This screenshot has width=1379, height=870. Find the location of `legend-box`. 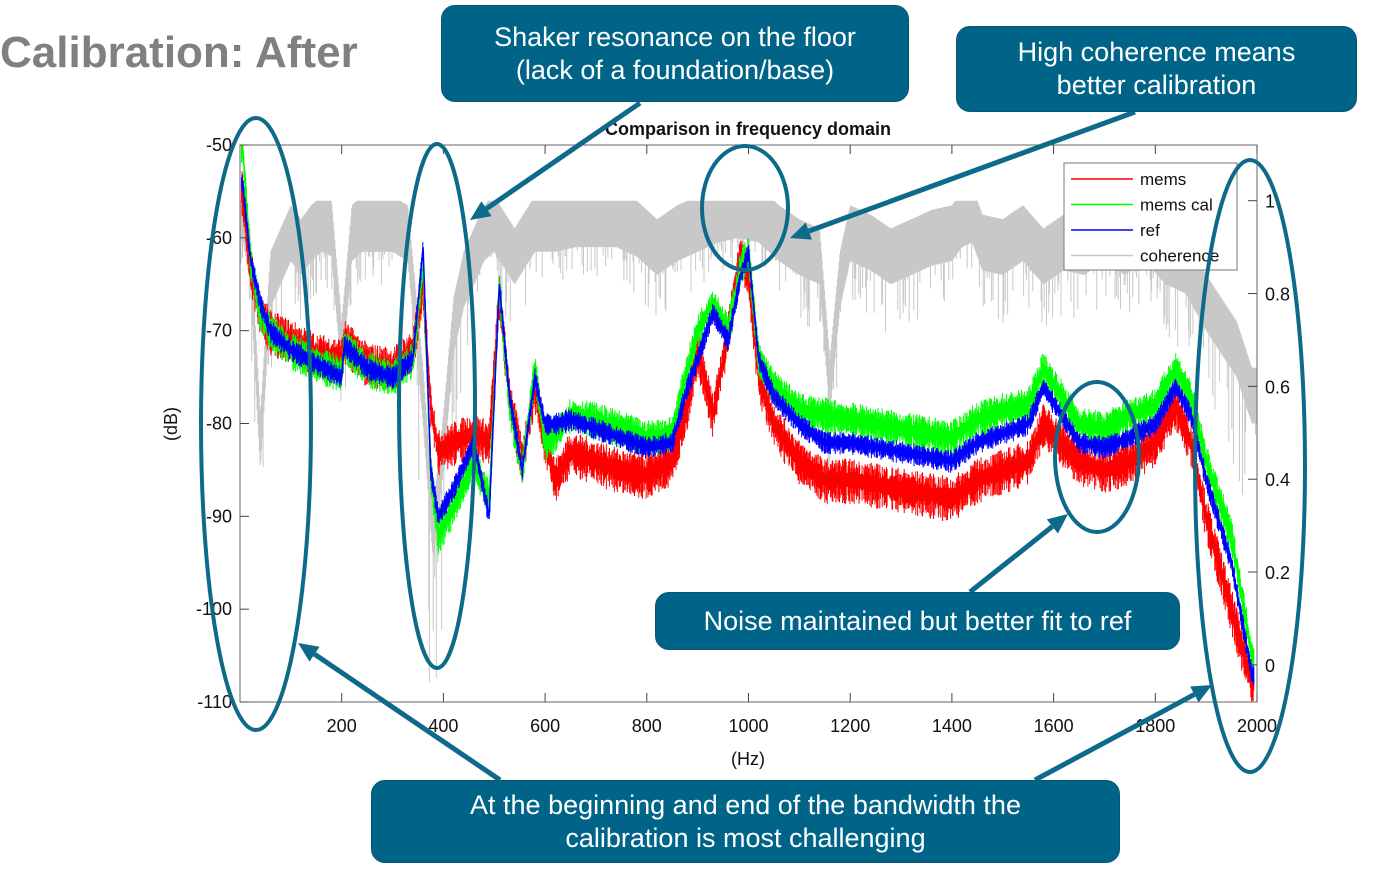

legend-box is located at coordinates (1150, 216).